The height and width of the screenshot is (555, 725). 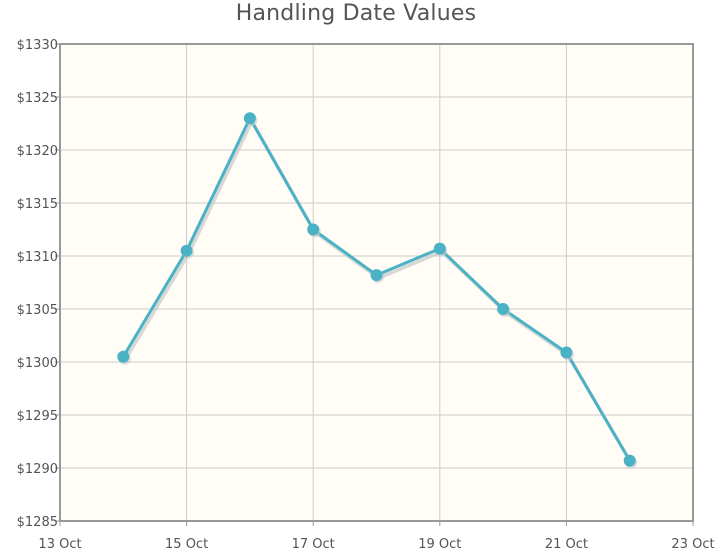 I want to click on y-tick-label: $1330, so click(x=37, y=45).